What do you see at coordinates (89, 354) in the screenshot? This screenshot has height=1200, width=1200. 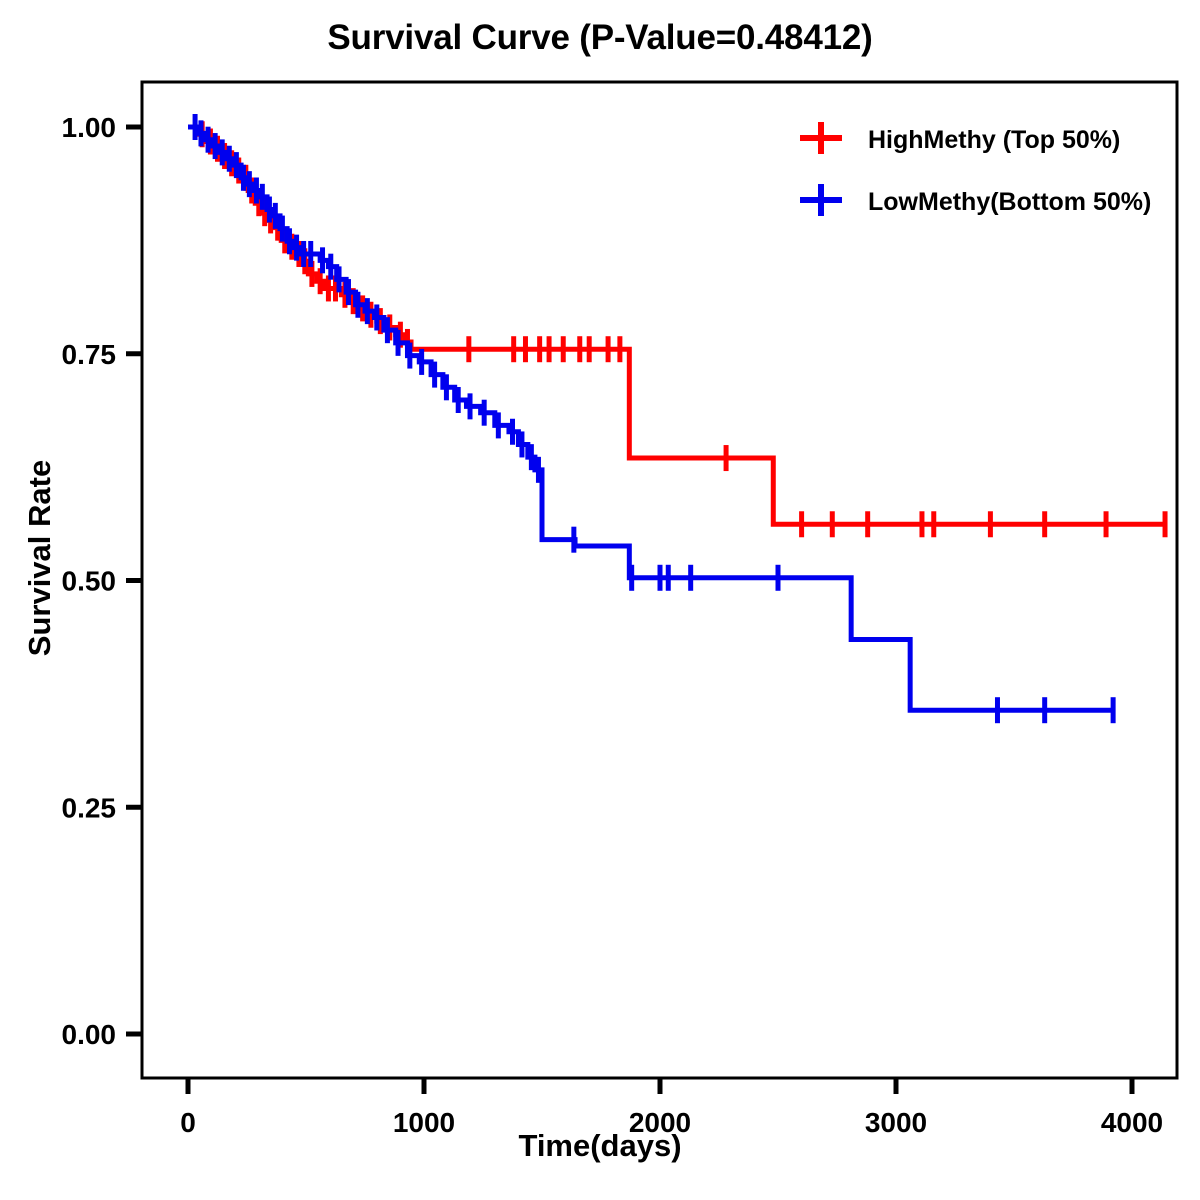 I see `y-tick-label: 0.75` at bounding box center [89, 354].